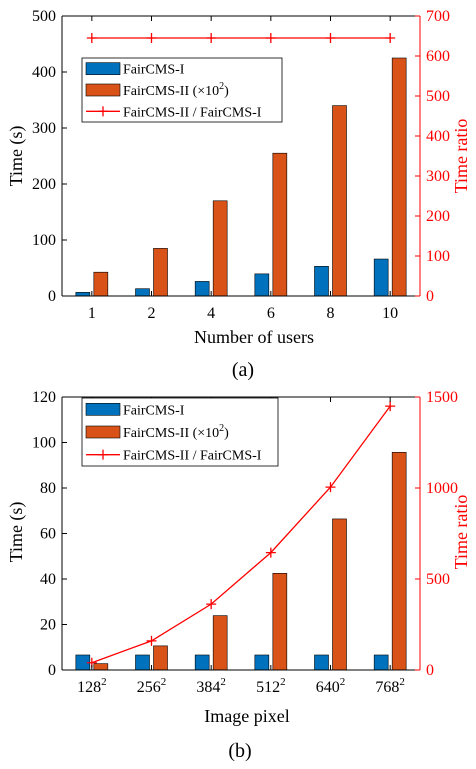 The height and width of the screenshot is (769, 476). Describe the element at coordinates (438, 579) in the screenshot. I see `chart-b-y2tick-label: 500` at that location.